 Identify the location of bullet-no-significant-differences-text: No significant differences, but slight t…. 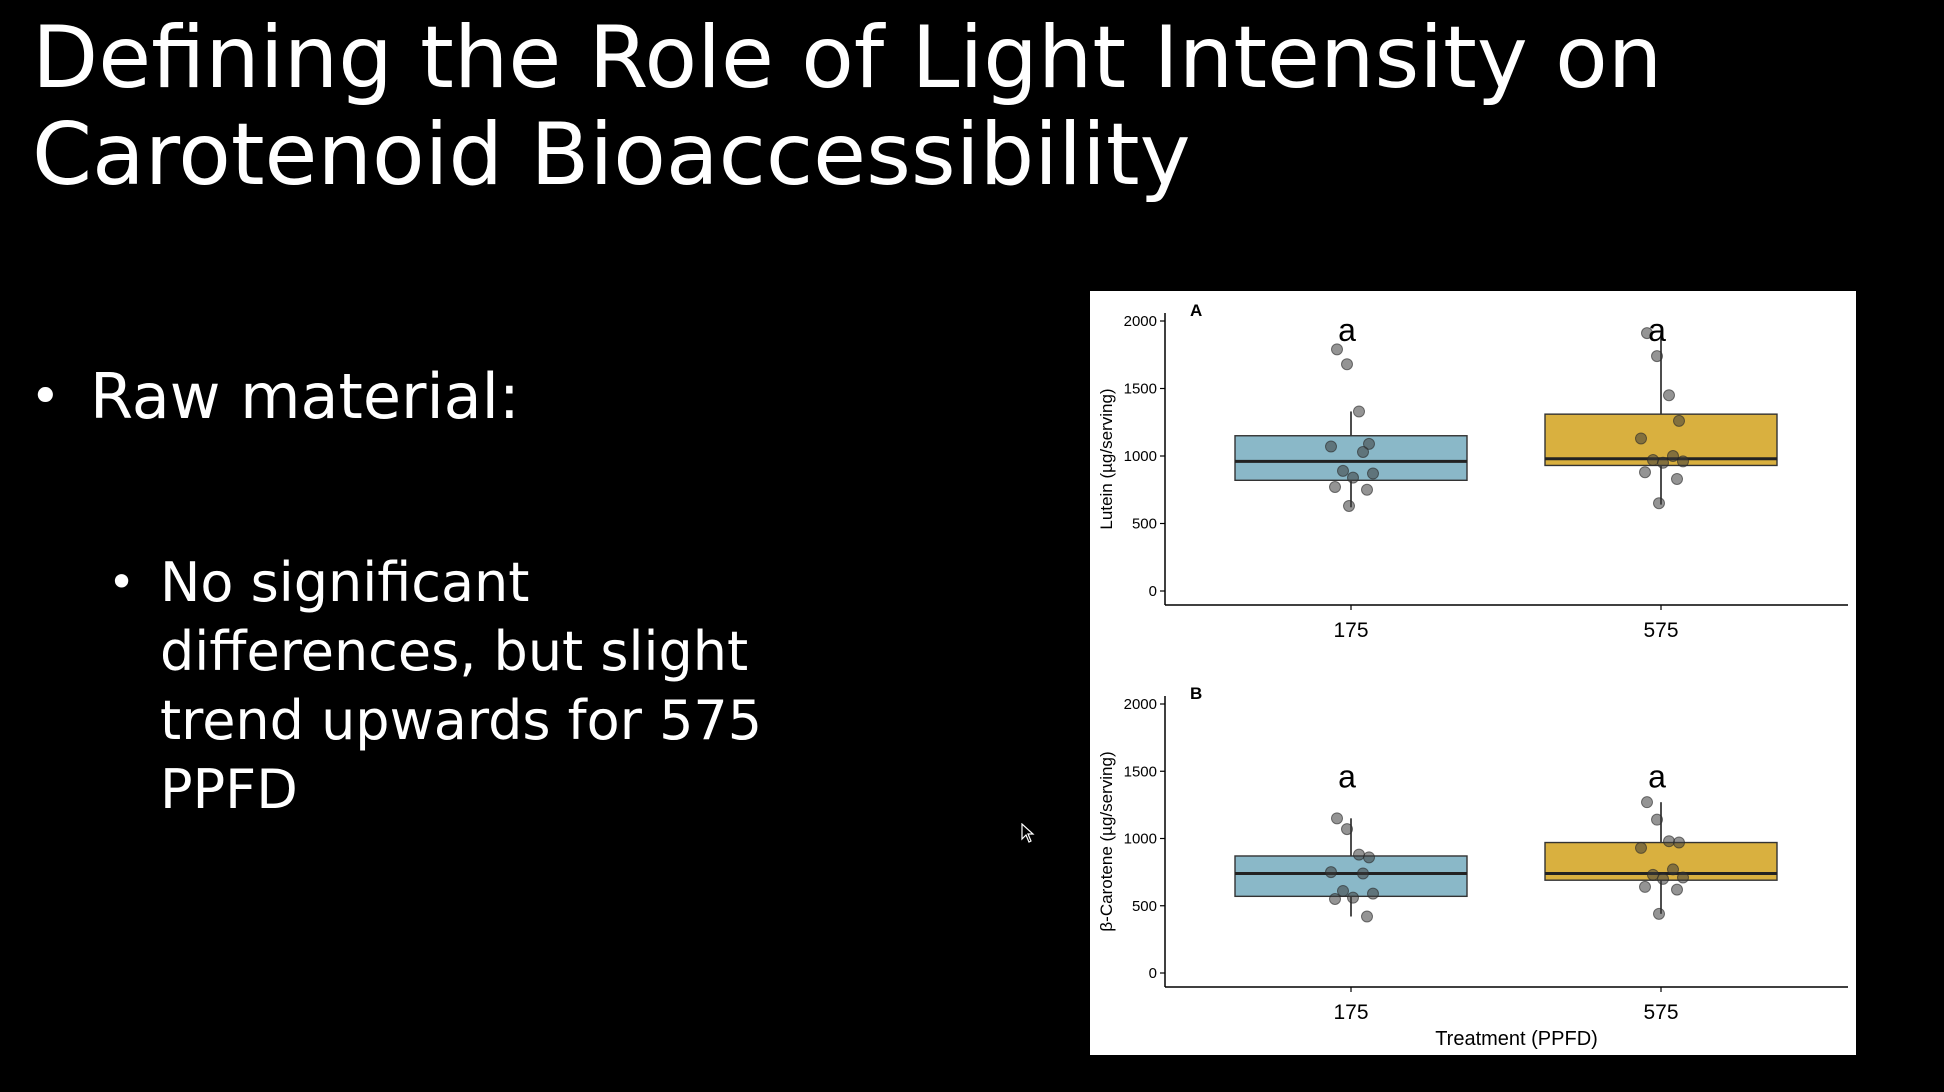
(461, 686).